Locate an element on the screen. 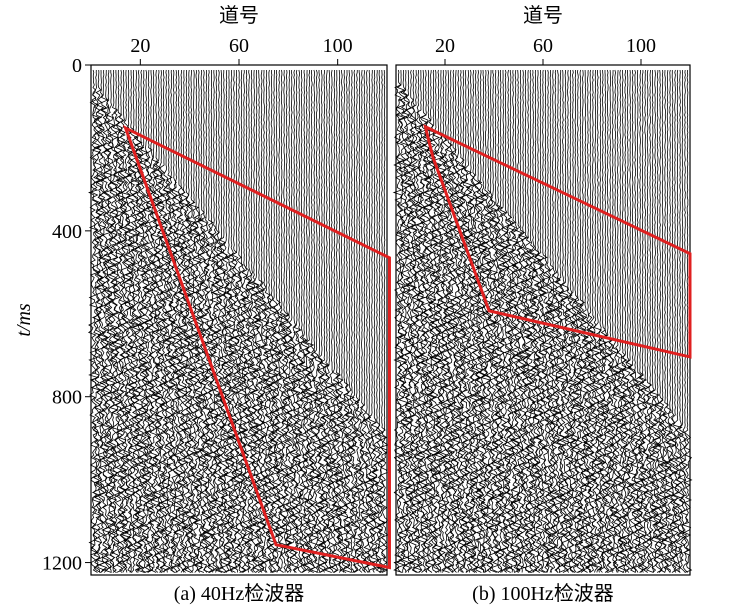  y-axis-title: t/ms is located at coordinates (24, 320).